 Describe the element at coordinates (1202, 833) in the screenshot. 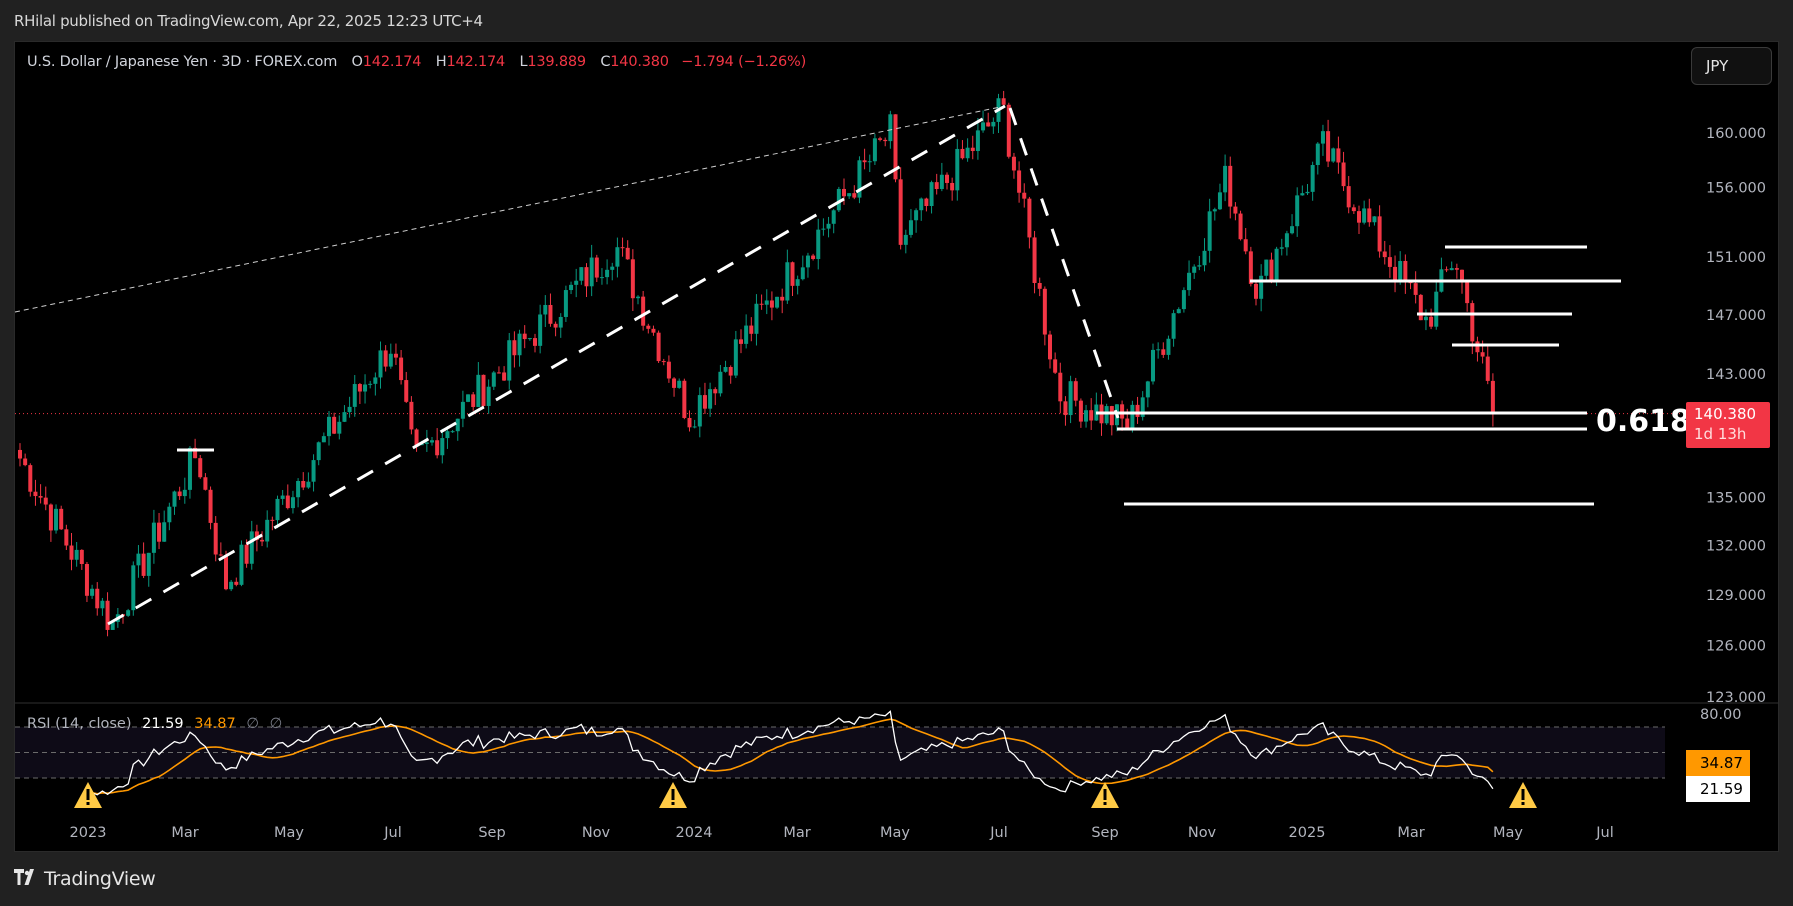

I see `time-tick: Nov` at that location.